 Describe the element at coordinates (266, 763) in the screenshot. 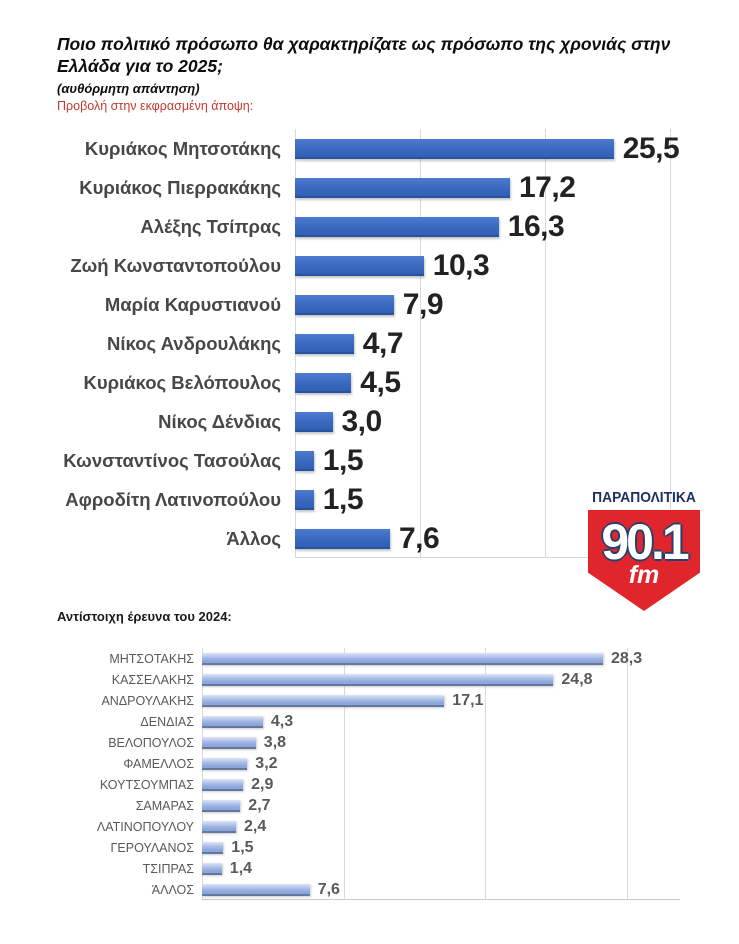

I see `value-label: 3,2` at that location.